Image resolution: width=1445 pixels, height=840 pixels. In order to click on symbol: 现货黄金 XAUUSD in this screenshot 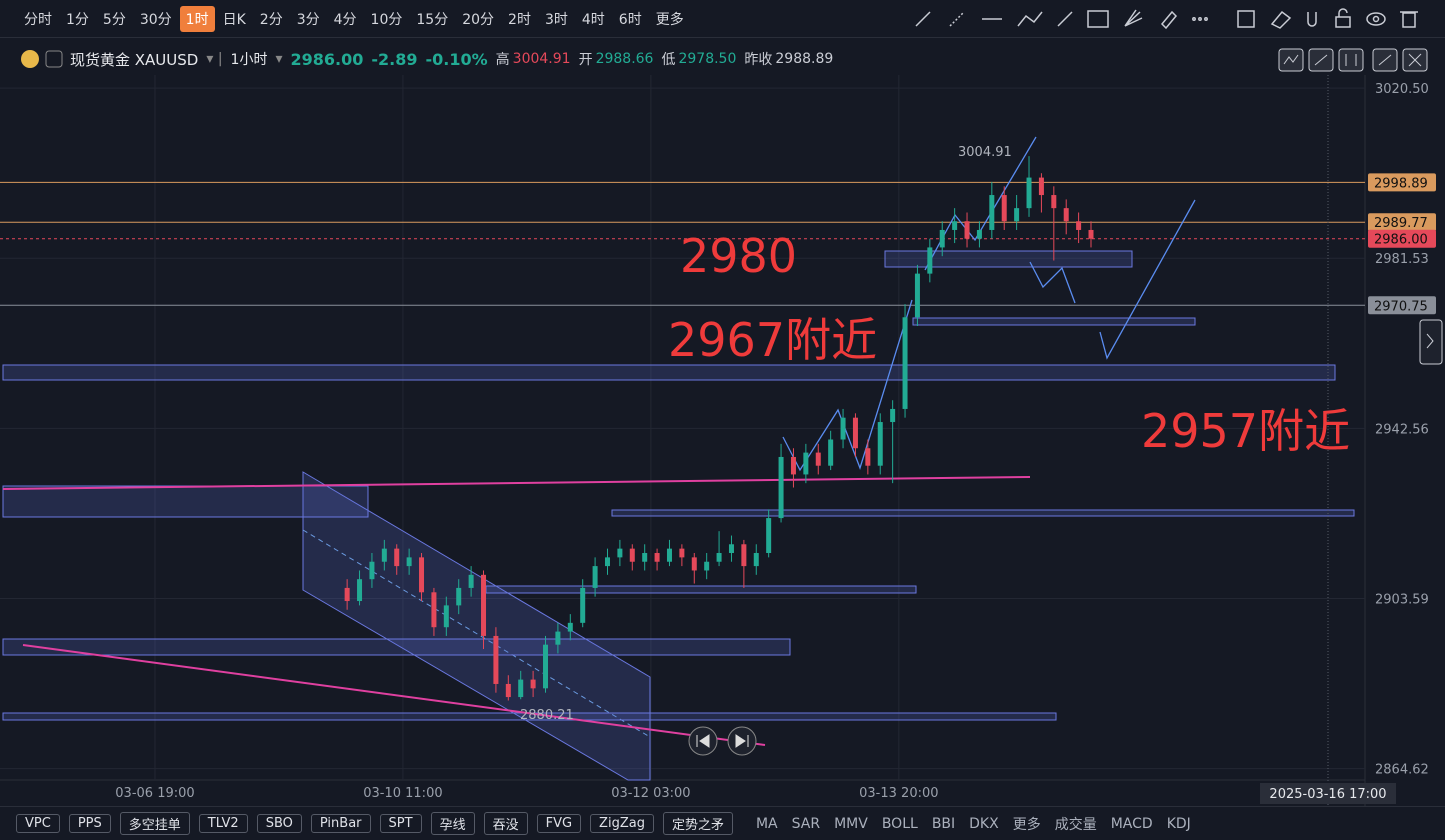, I will do `click(134, 59)`.